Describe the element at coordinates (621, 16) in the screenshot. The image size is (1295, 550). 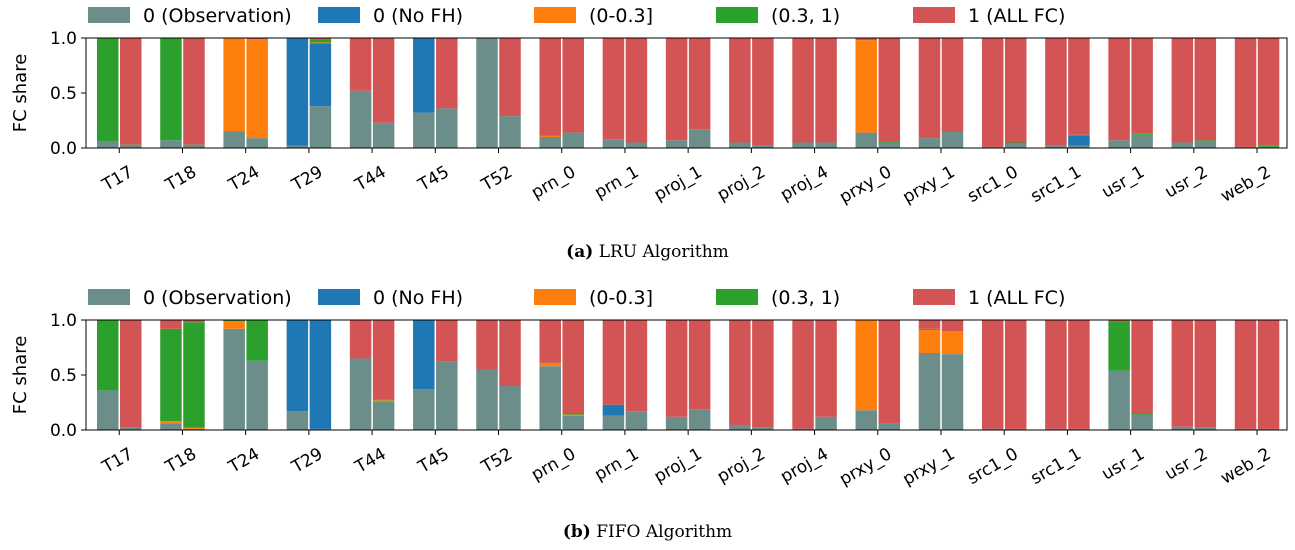
I see `legend-entry: (0-0.3]` at that location.